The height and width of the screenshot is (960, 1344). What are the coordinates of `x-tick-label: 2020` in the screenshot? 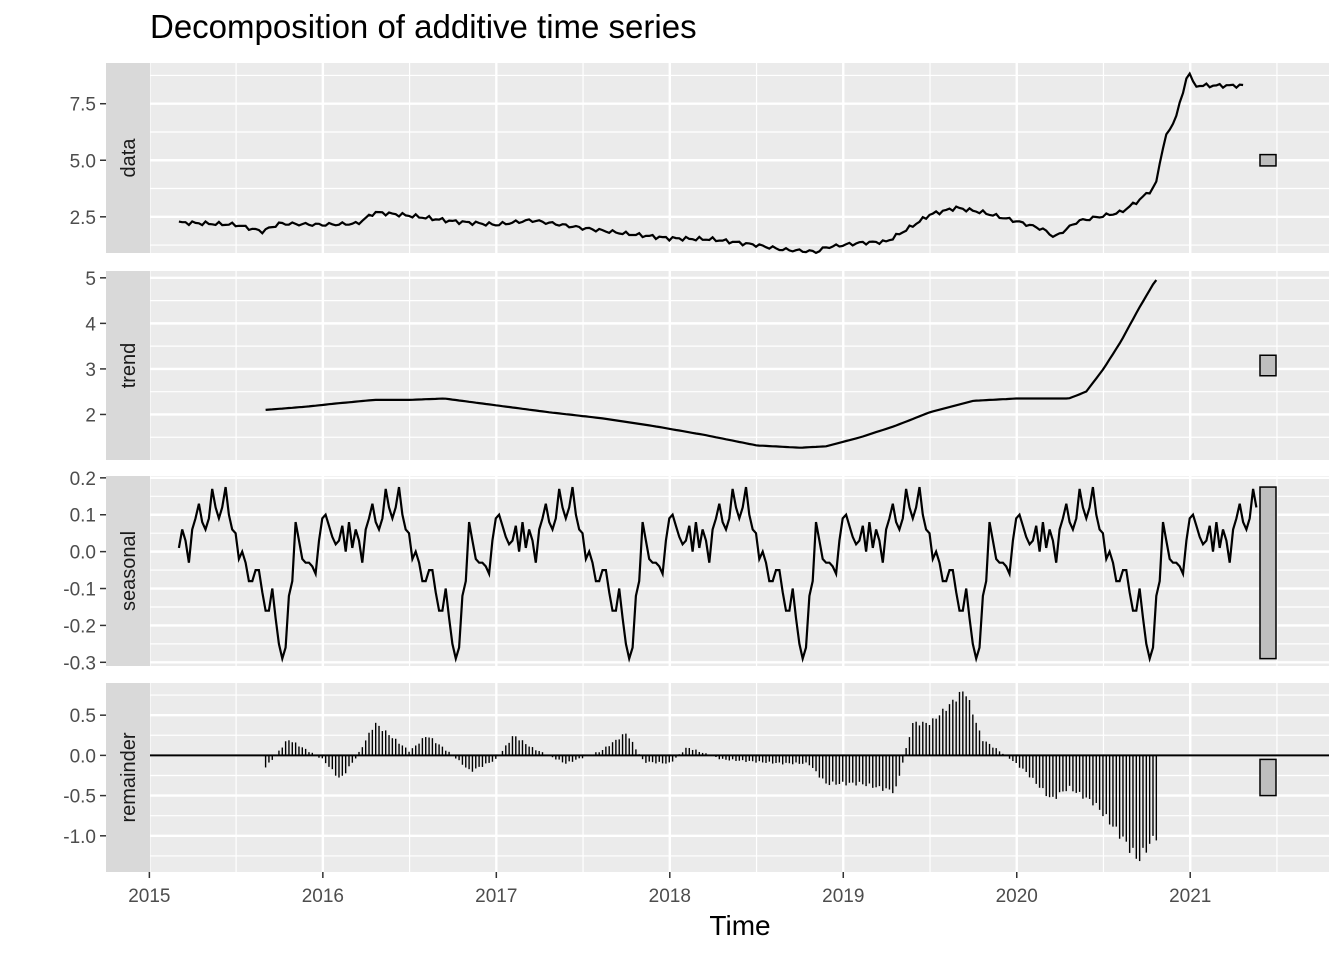 It's located at (1017, 896).